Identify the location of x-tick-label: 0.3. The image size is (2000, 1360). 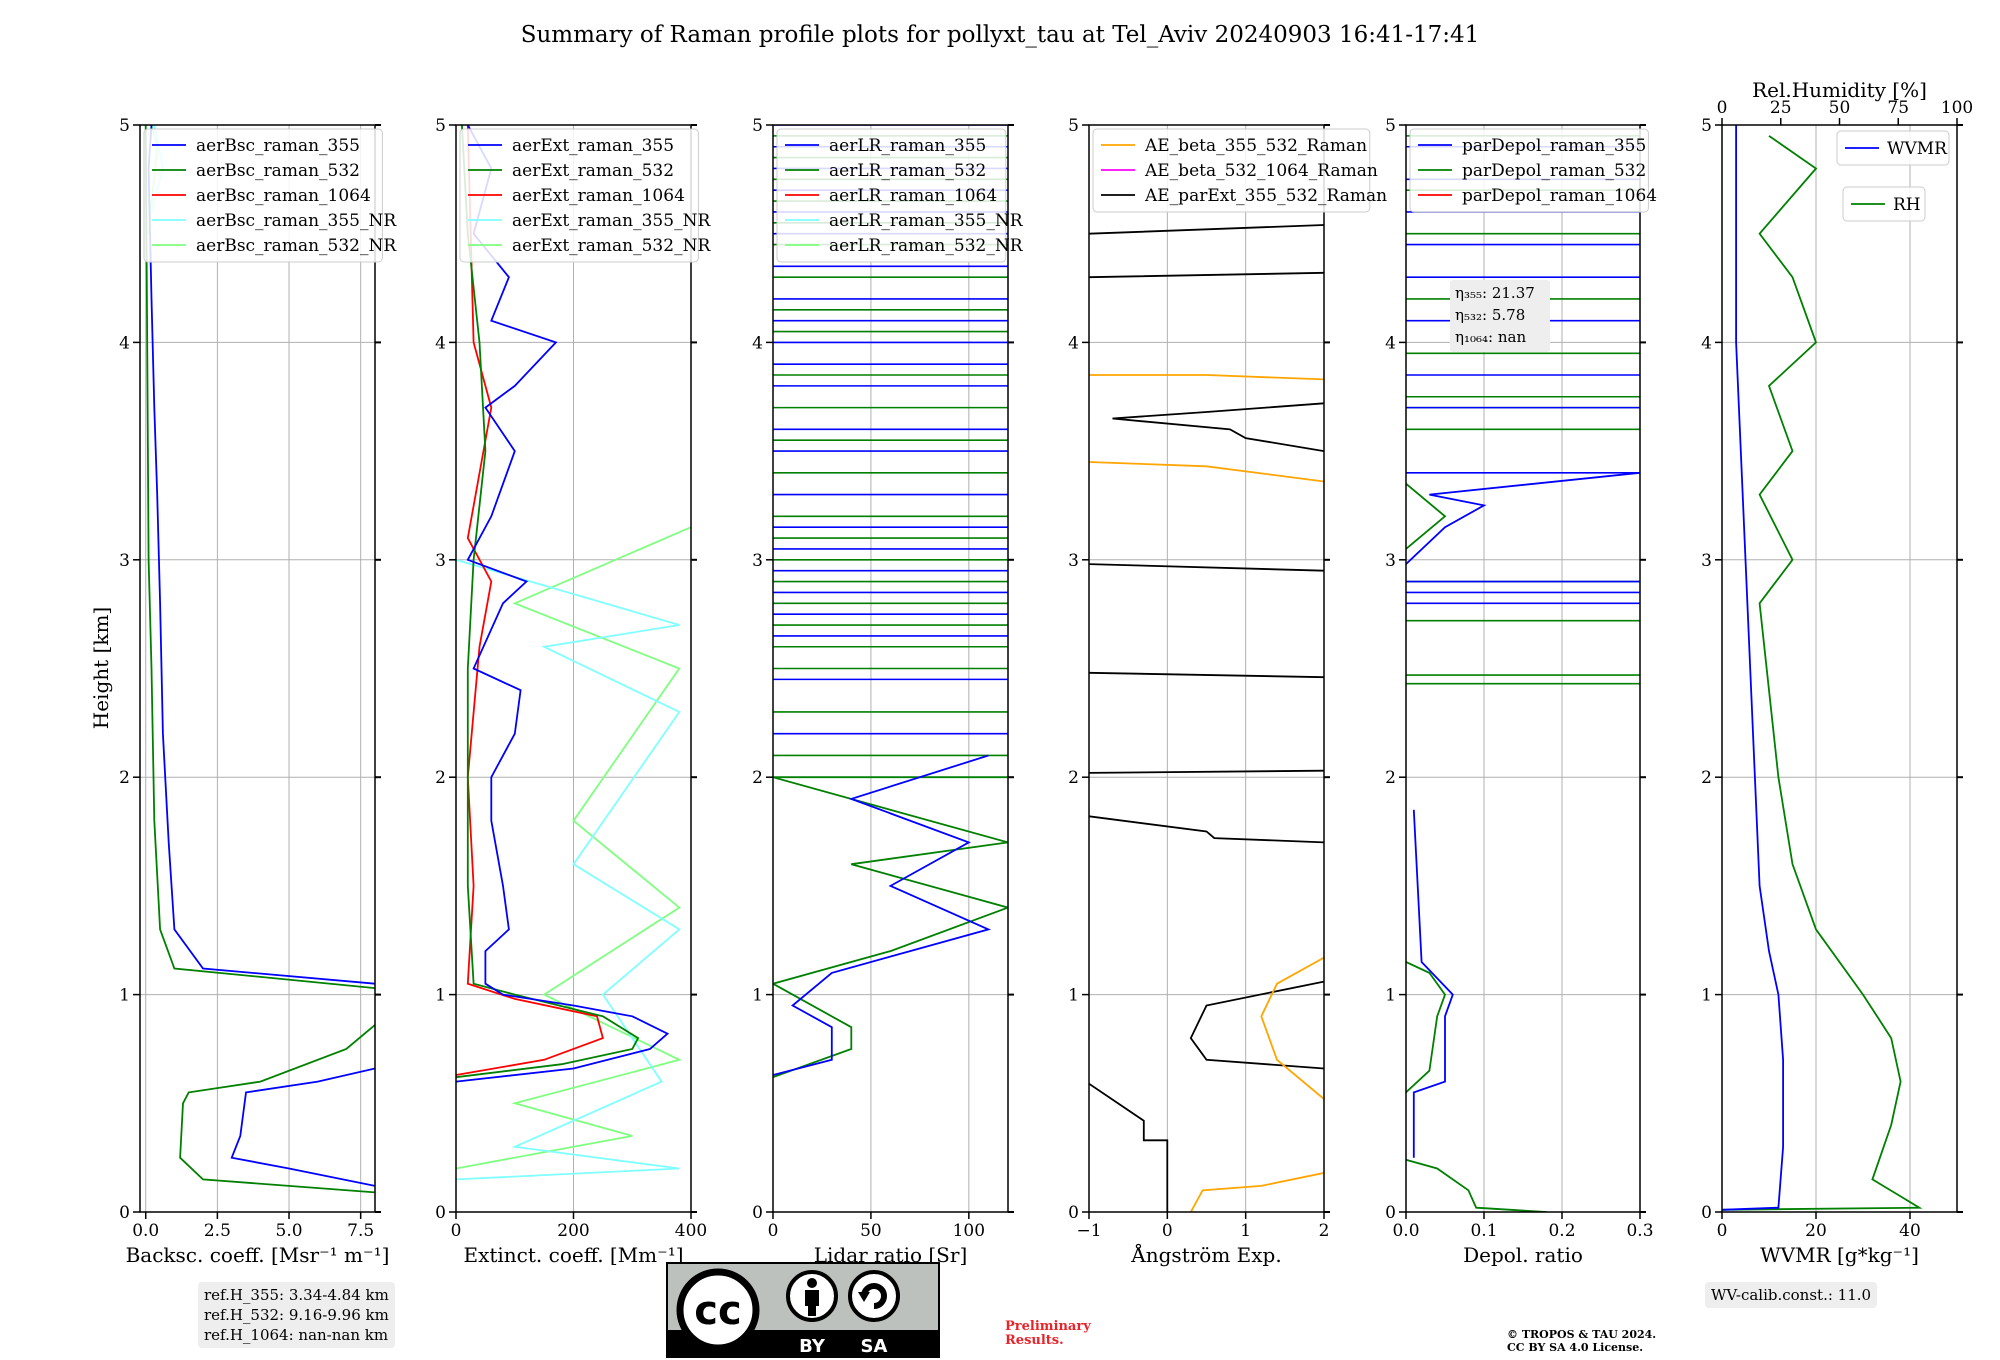
(1639, 1231).